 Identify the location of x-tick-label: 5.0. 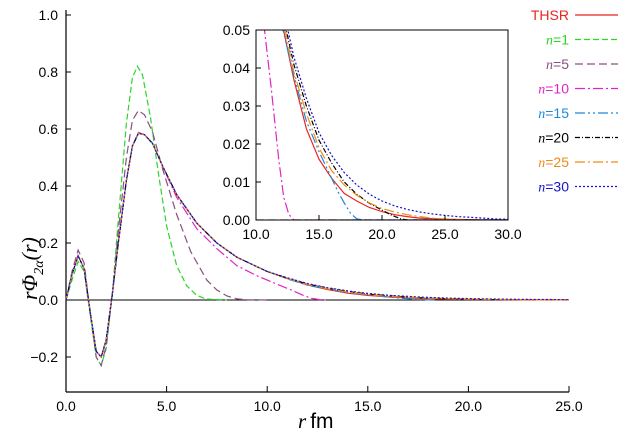
(167, 406).